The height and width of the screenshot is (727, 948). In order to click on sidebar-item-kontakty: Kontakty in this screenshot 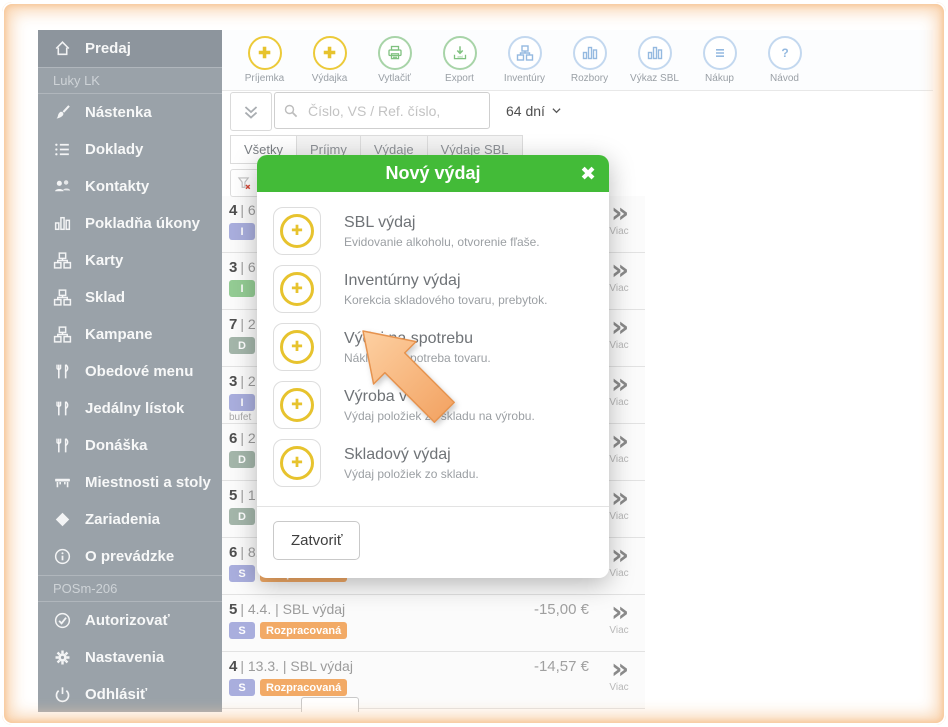, I will do `click(130, 186)`.